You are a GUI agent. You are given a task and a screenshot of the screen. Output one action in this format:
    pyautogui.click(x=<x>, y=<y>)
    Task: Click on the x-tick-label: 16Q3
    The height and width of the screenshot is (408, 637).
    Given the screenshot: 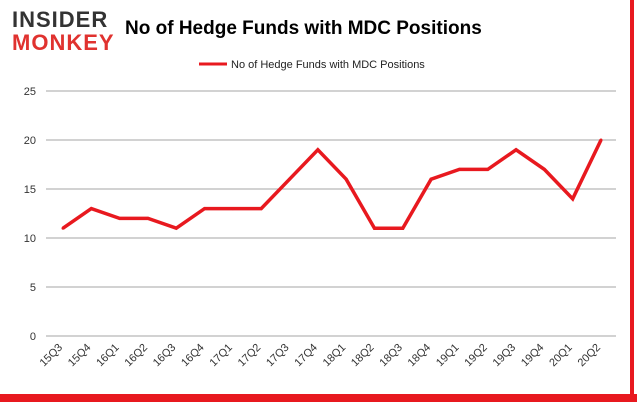 What is the action you would take?
    pyautogui.click(x=165, y=356)
    